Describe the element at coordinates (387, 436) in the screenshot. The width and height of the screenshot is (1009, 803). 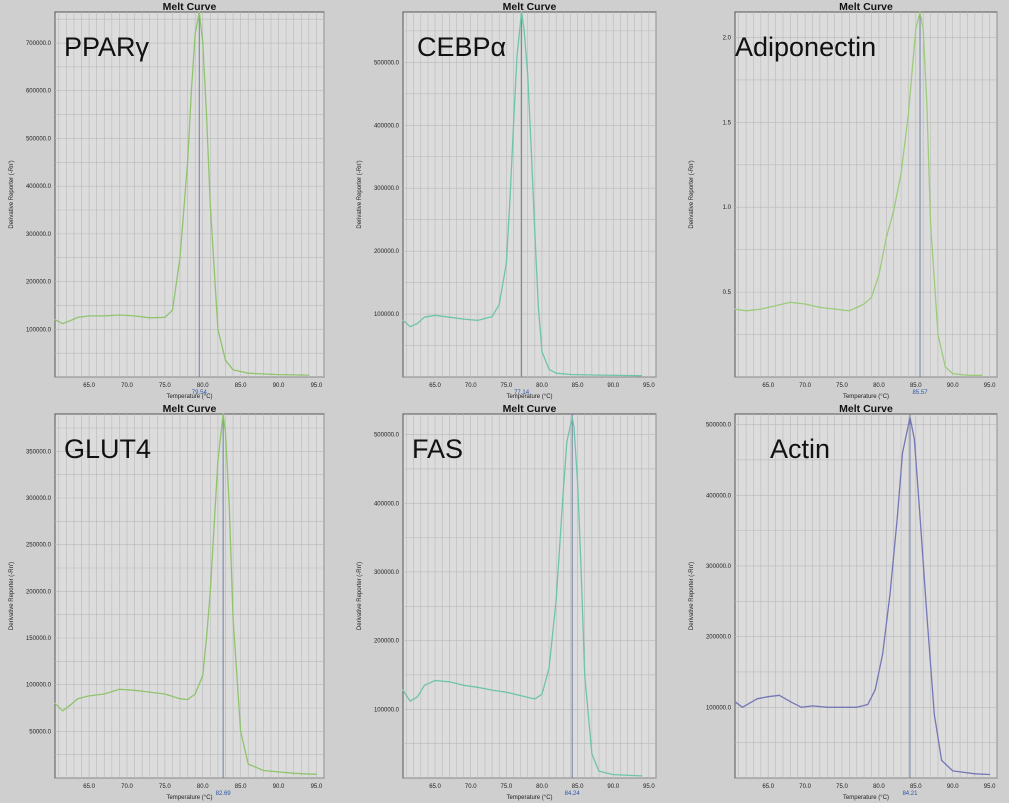
I see `y-tick-label: 500000.0` at that location.